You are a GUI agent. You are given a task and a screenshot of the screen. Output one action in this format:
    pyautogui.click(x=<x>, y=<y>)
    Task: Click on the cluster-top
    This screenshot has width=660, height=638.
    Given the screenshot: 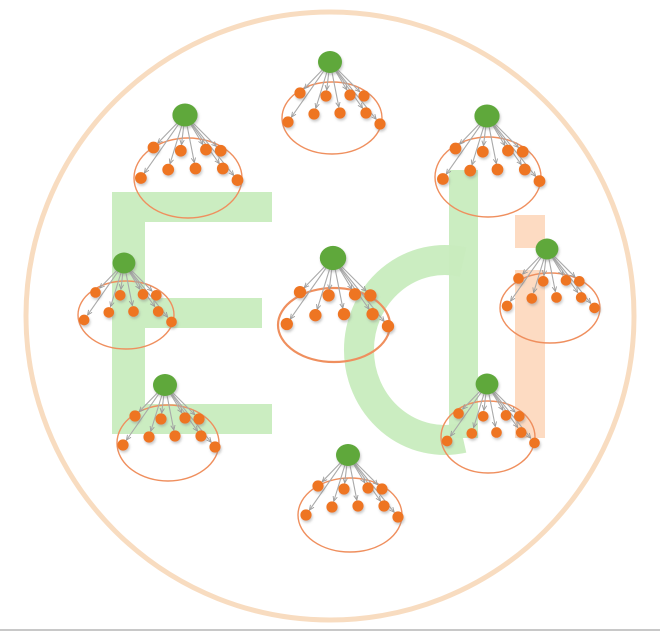 What is the action you would take?
    pyautogui.click(x=334, y=102)
    